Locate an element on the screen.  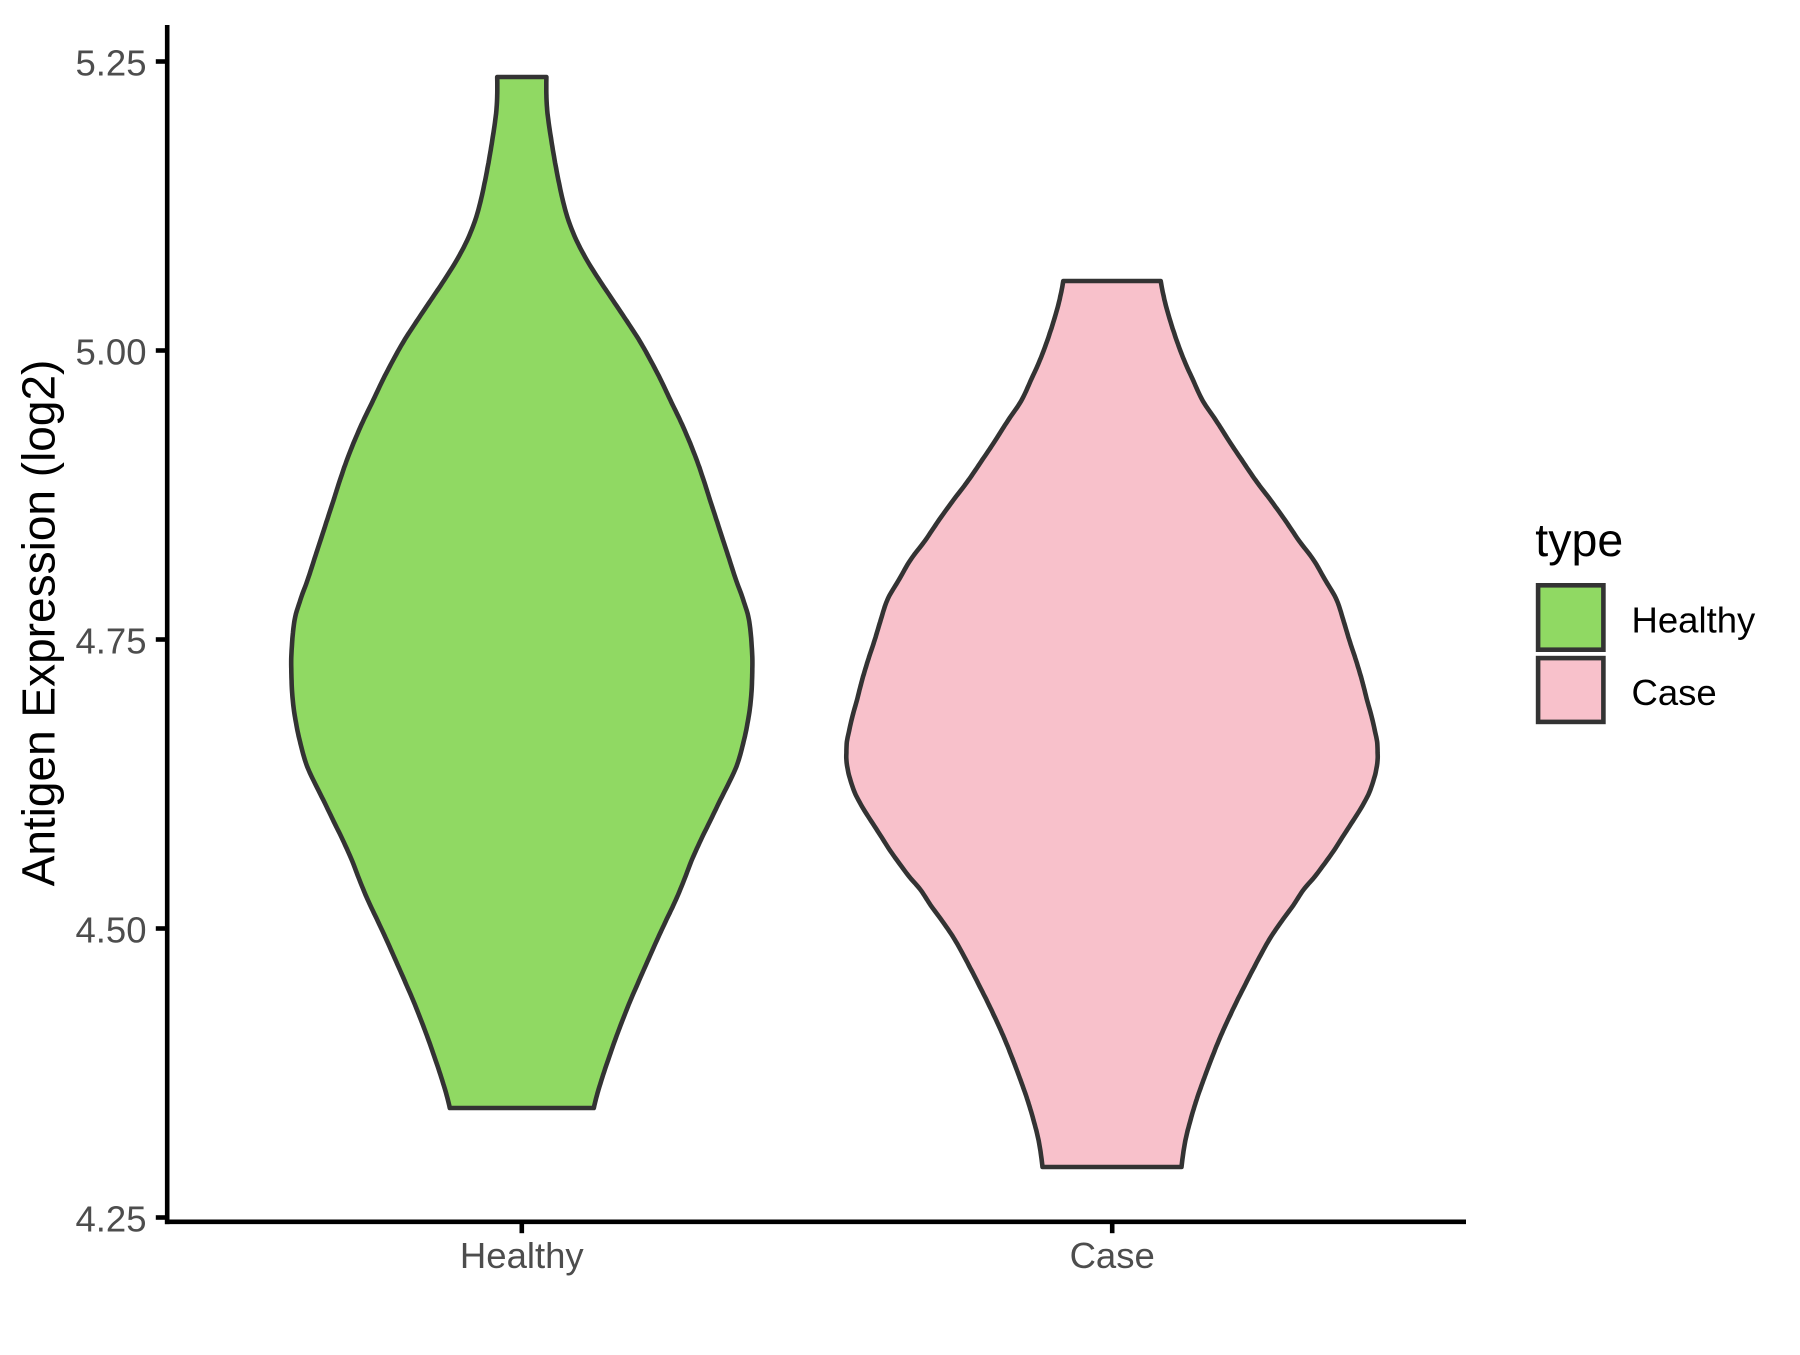
svg-text: 4.75 is located at coordinates (110, 641).